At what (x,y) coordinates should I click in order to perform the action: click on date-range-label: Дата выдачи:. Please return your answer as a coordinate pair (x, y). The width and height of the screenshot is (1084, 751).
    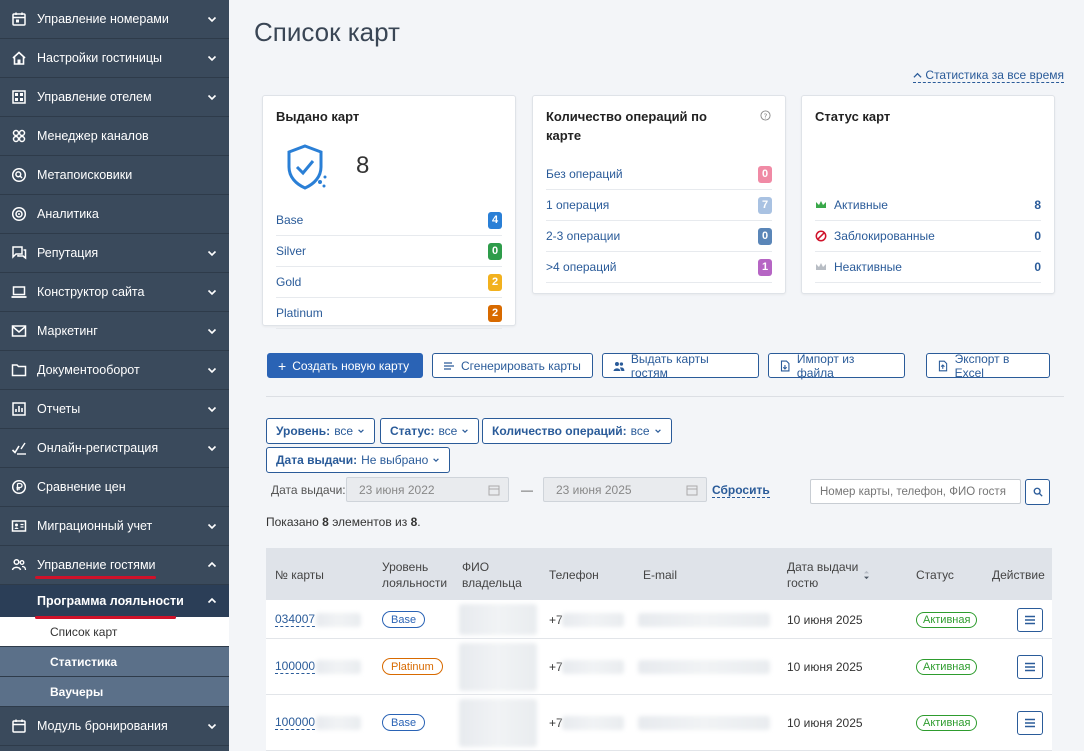
    Looking at the image, I should click on (308, 490).